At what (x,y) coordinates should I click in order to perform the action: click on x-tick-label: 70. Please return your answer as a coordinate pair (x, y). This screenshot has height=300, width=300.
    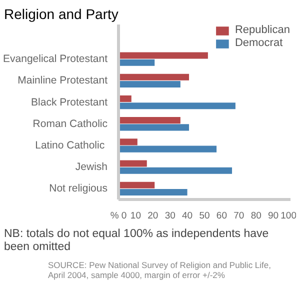
    Looking at the image, I should click on (239, 216).